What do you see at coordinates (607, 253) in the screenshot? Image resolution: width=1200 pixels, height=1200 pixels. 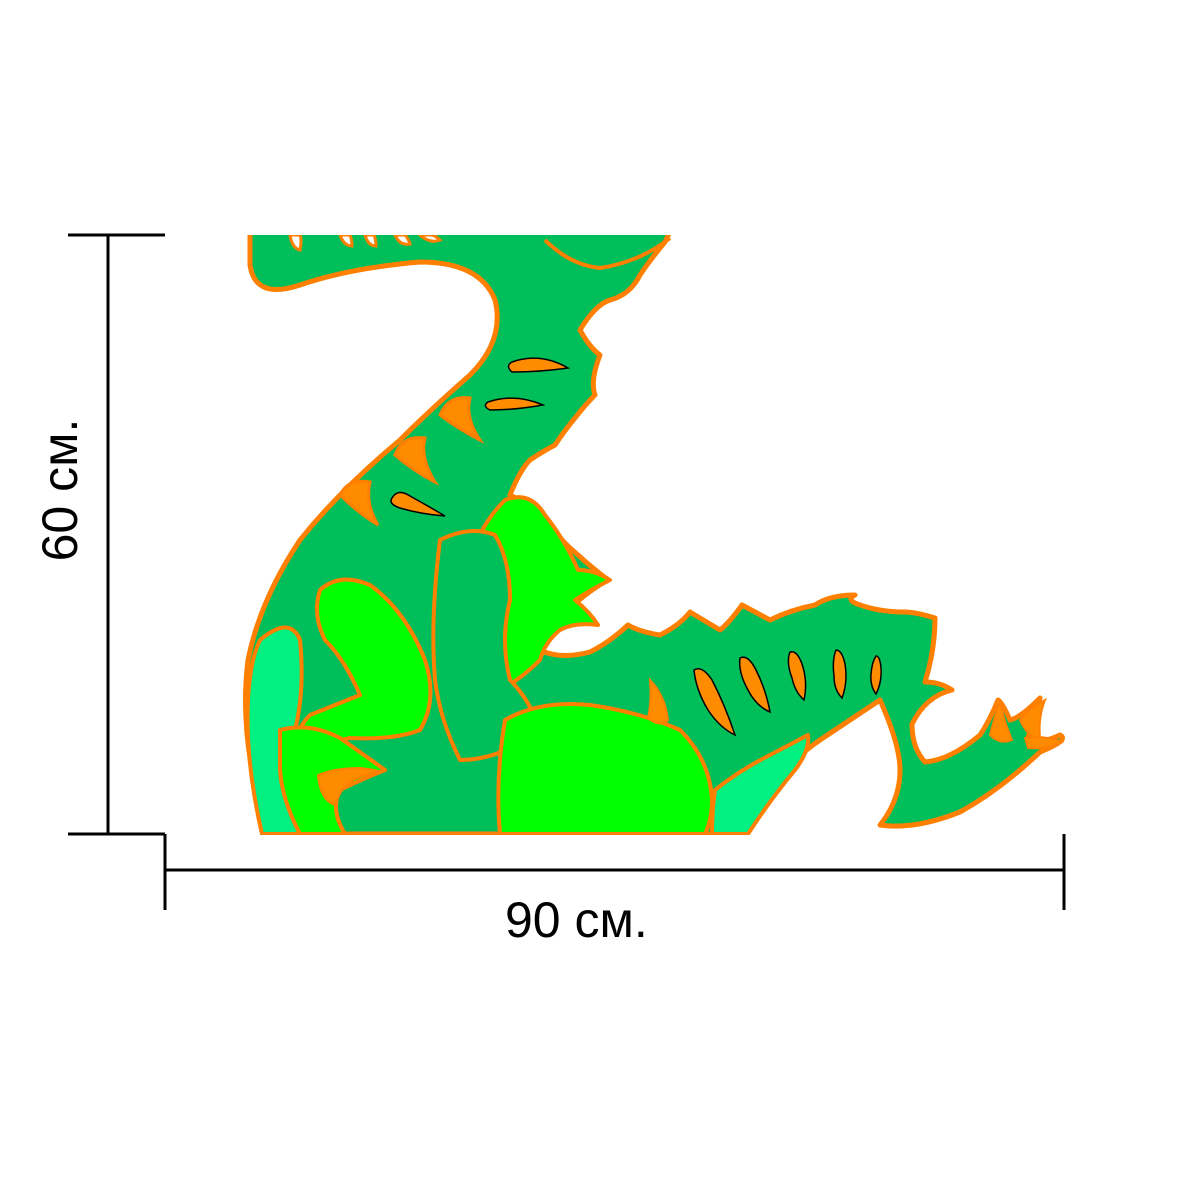 I see `dragon-neck-crest` at bounding box center [607, 253].